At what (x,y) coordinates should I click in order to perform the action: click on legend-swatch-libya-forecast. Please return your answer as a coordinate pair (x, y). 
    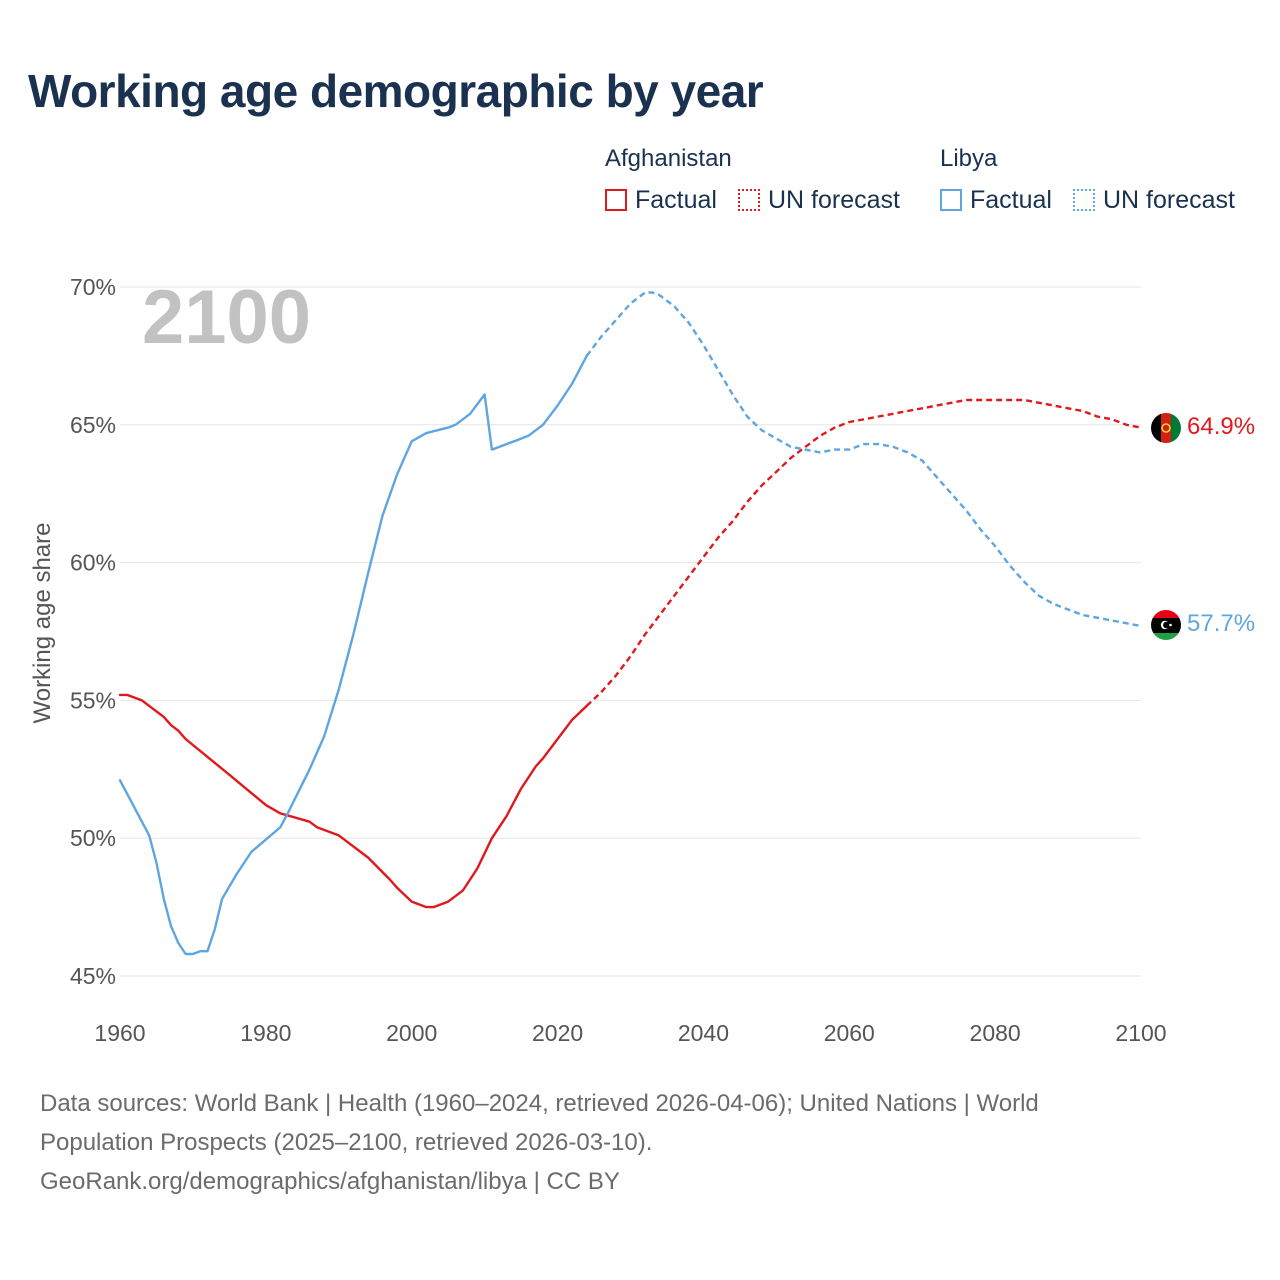
    Looking at the image, I should click on (1084, 200).